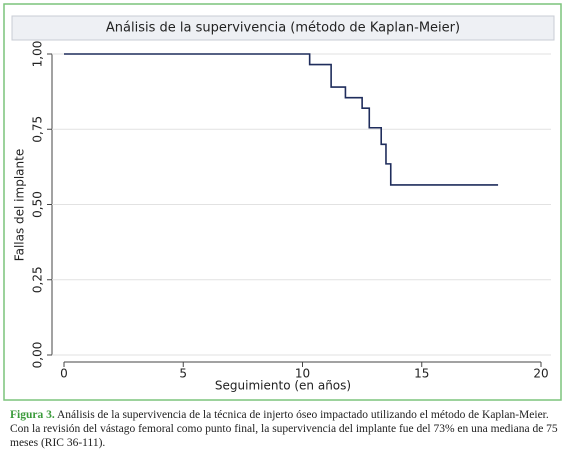 The image size is (567, 461). Describe the element at coordinates (32, 415) in the screenshot. I see `caption-label: Figura 3.` at that location.